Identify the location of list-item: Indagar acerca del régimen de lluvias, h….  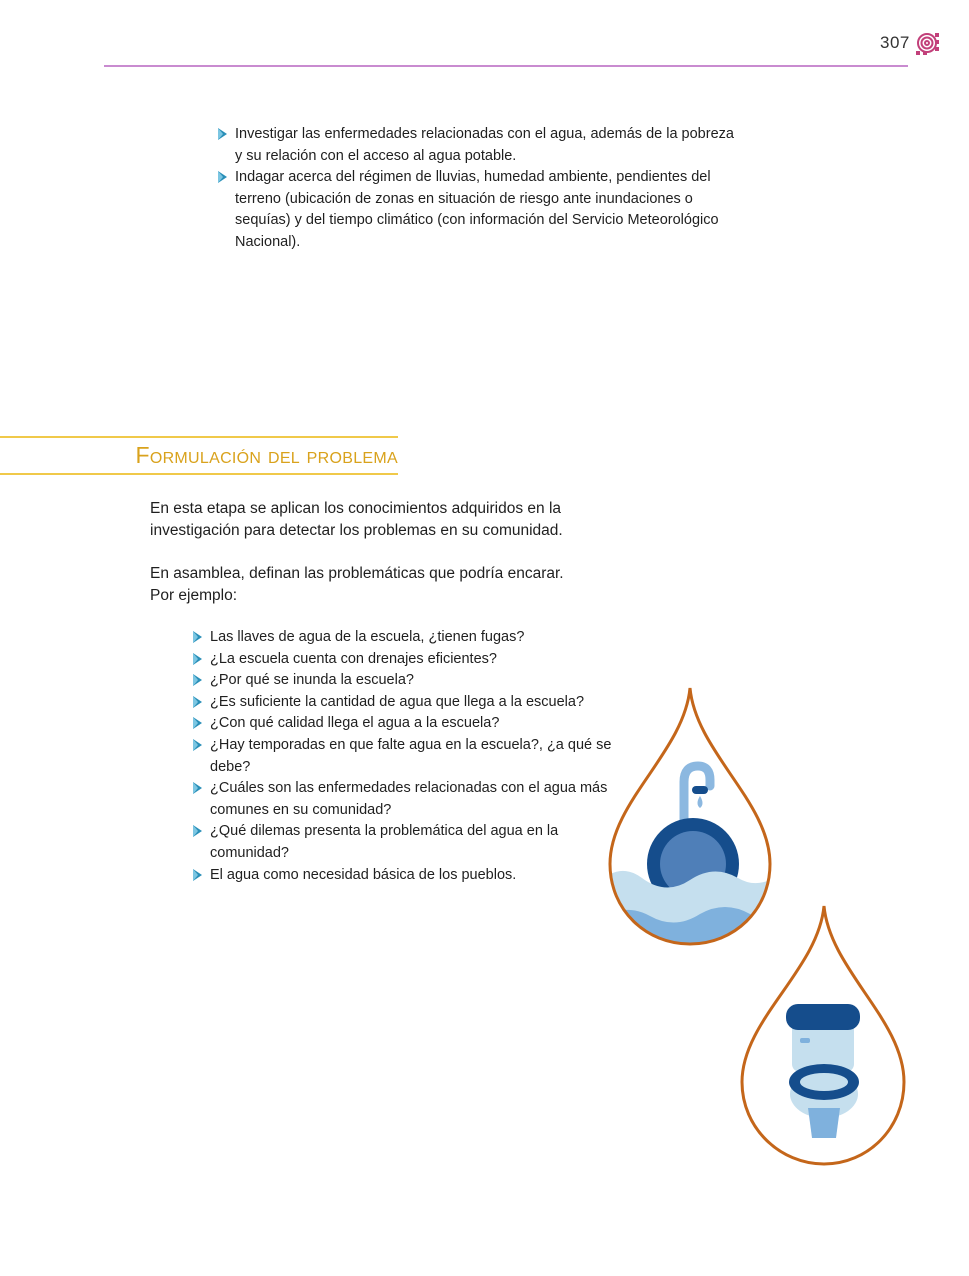
(478, 210).